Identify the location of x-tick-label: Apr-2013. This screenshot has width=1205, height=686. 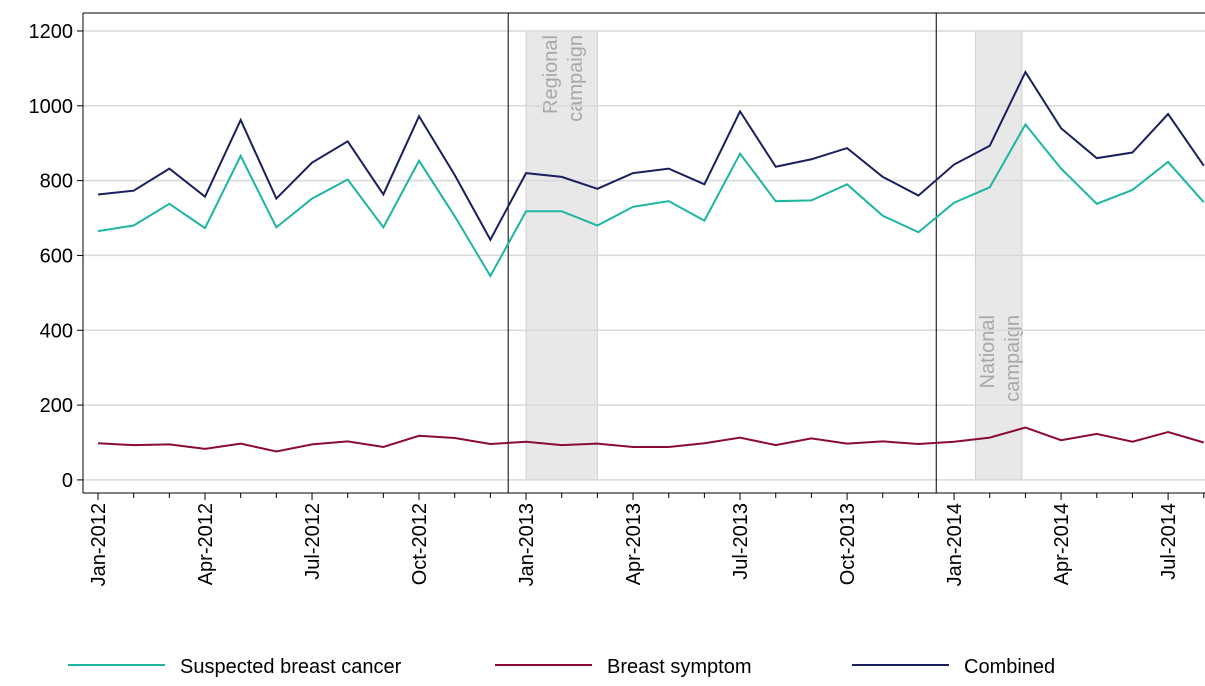
(634, 544).